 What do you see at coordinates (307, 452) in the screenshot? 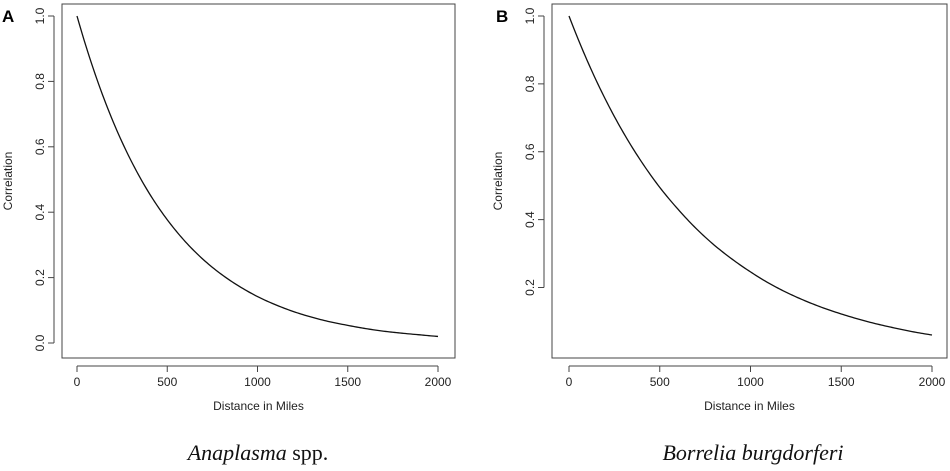
I see `caption-suffix: spp.` at bounding box center [307, 452].